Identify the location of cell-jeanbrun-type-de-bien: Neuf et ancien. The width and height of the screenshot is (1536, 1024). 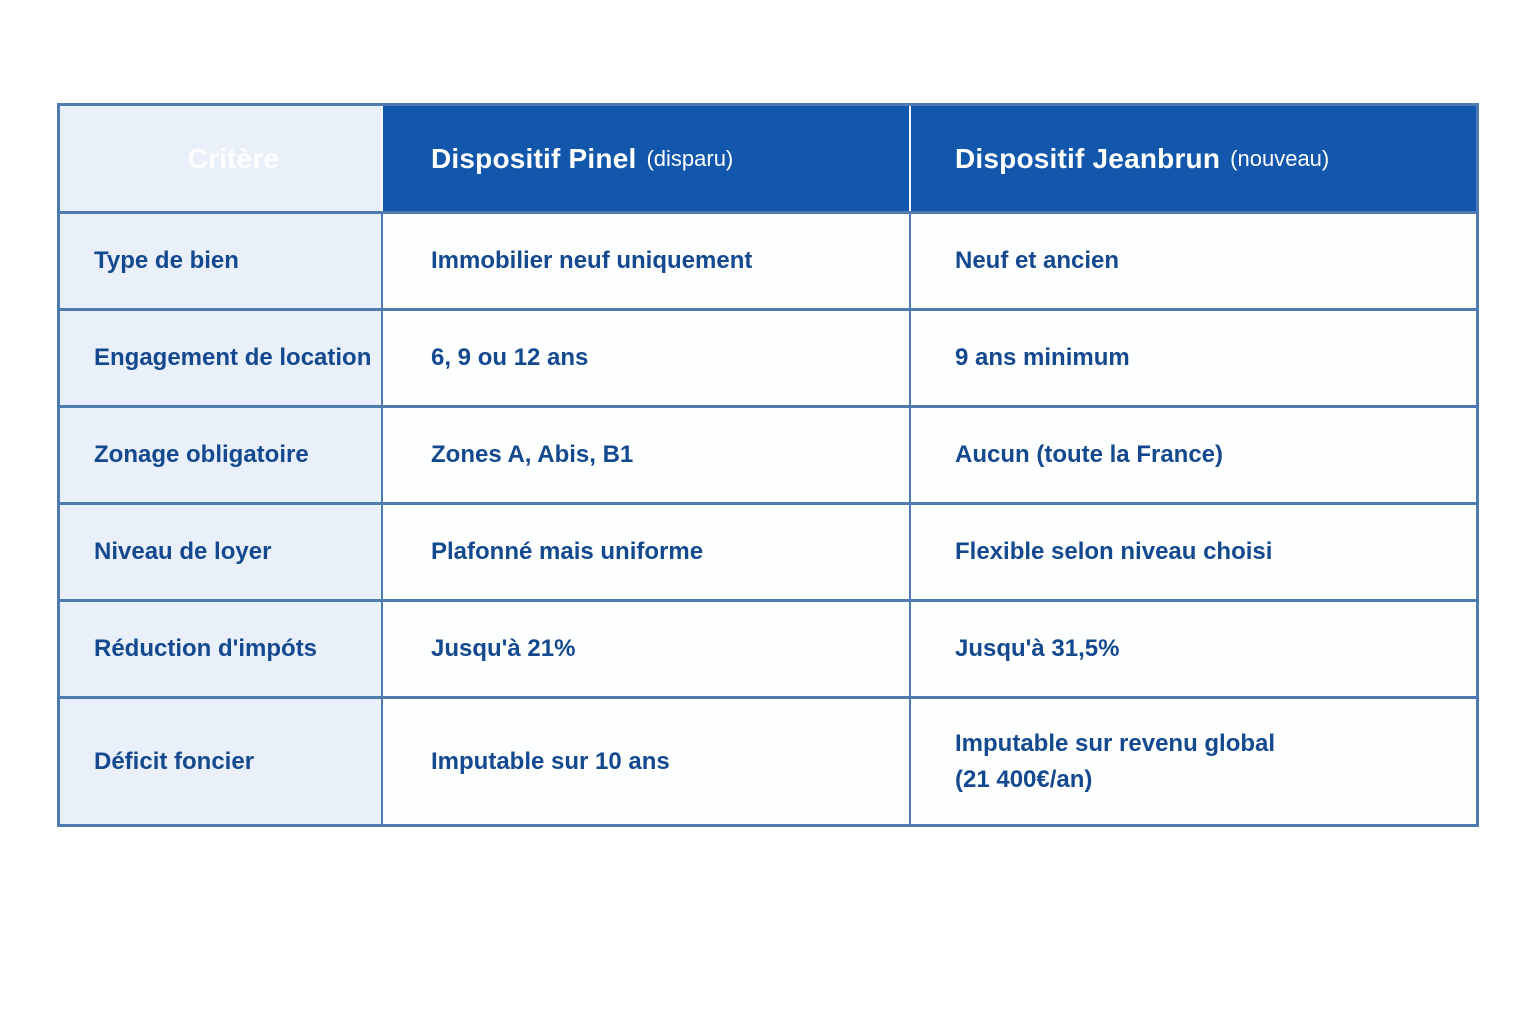
(1037, 260).